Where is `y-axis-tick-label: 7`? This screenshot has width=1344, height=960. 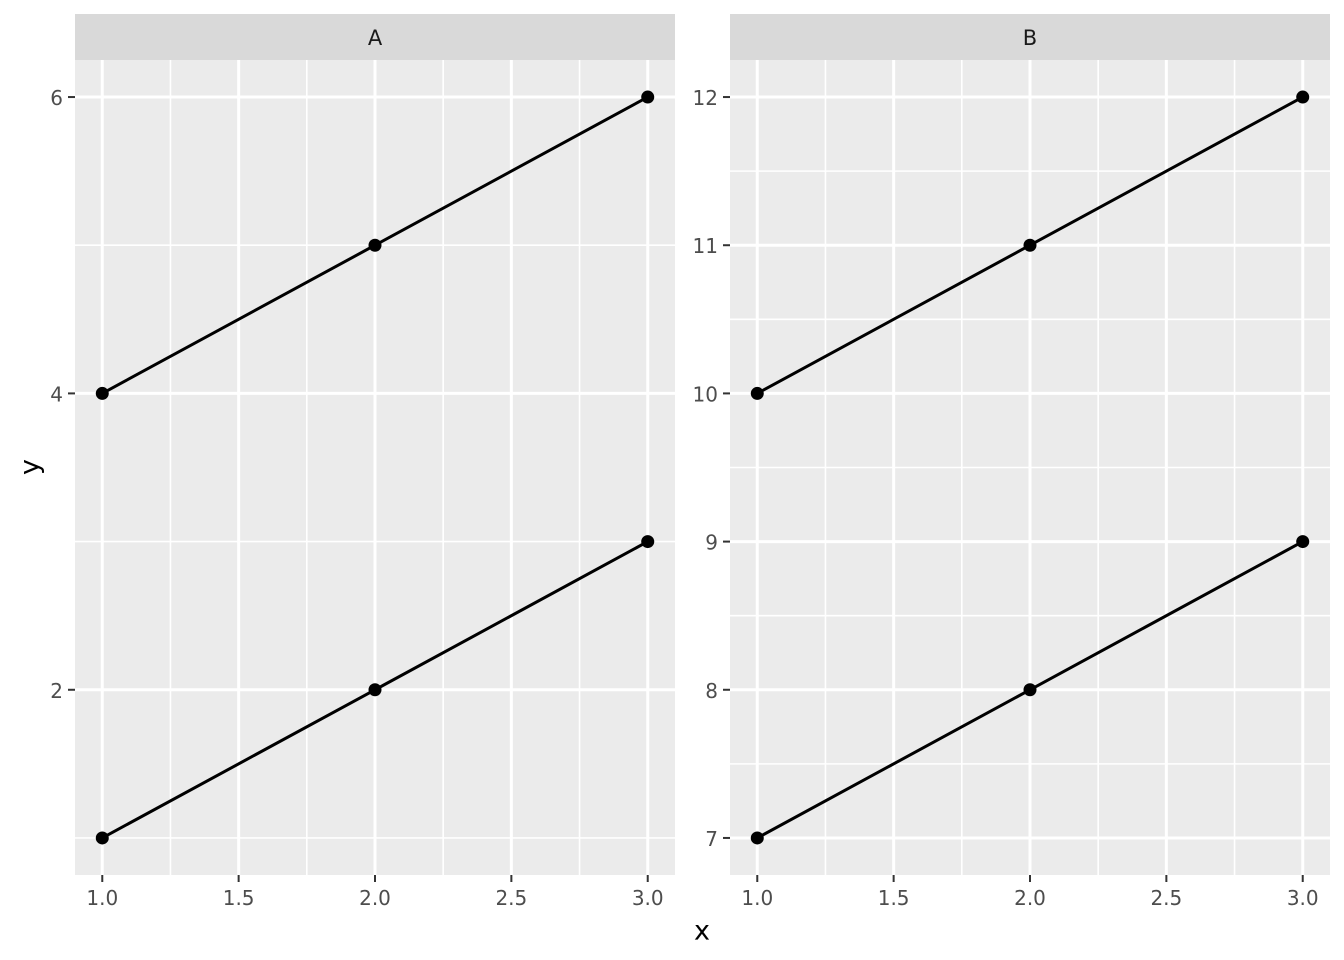
y-axis-tick-label: 7 is located at coordinates (711, 839).